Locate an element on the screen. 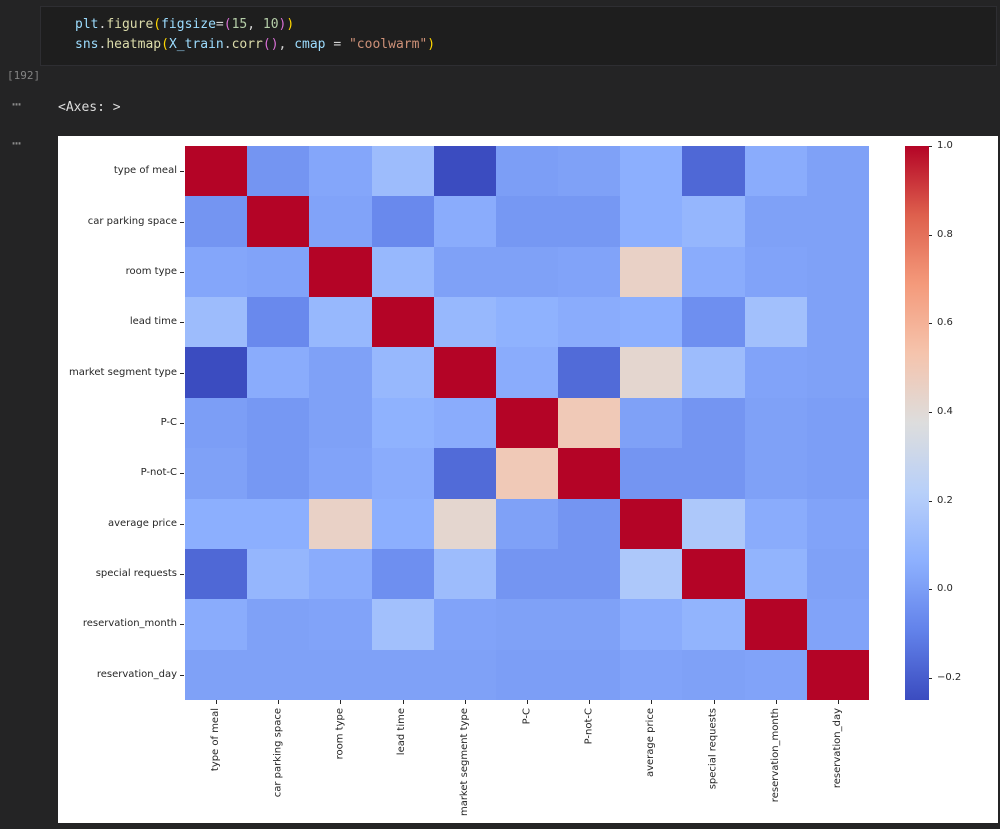  colorbar-tick-label: 0.8 is located at coordinates (945, 234).